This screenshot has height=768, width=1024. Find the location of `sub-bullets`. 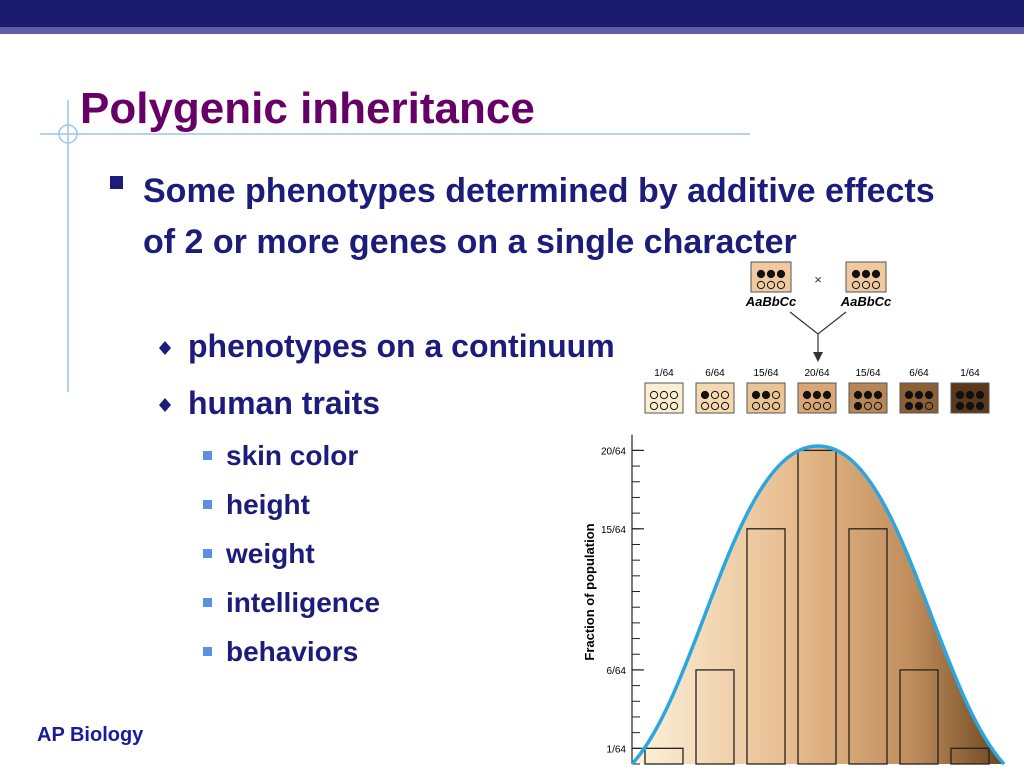

sub-bullets is located at coordinates (207, 553).